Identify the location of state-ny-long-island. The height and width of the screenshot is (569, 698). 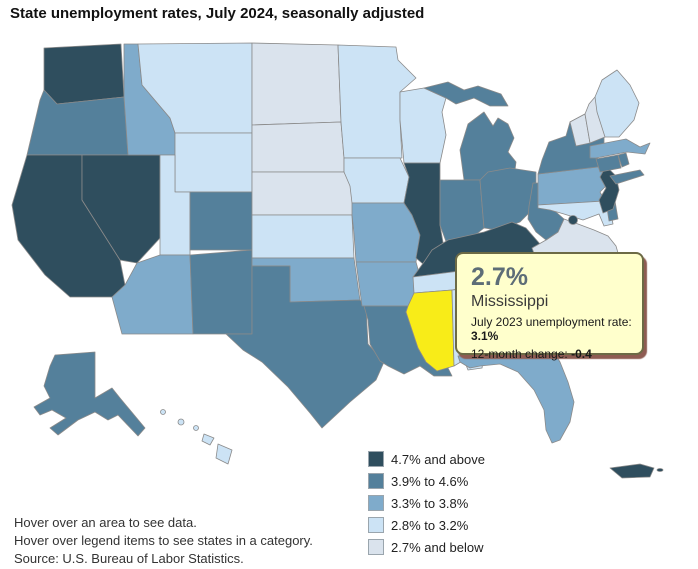
(627, 177).